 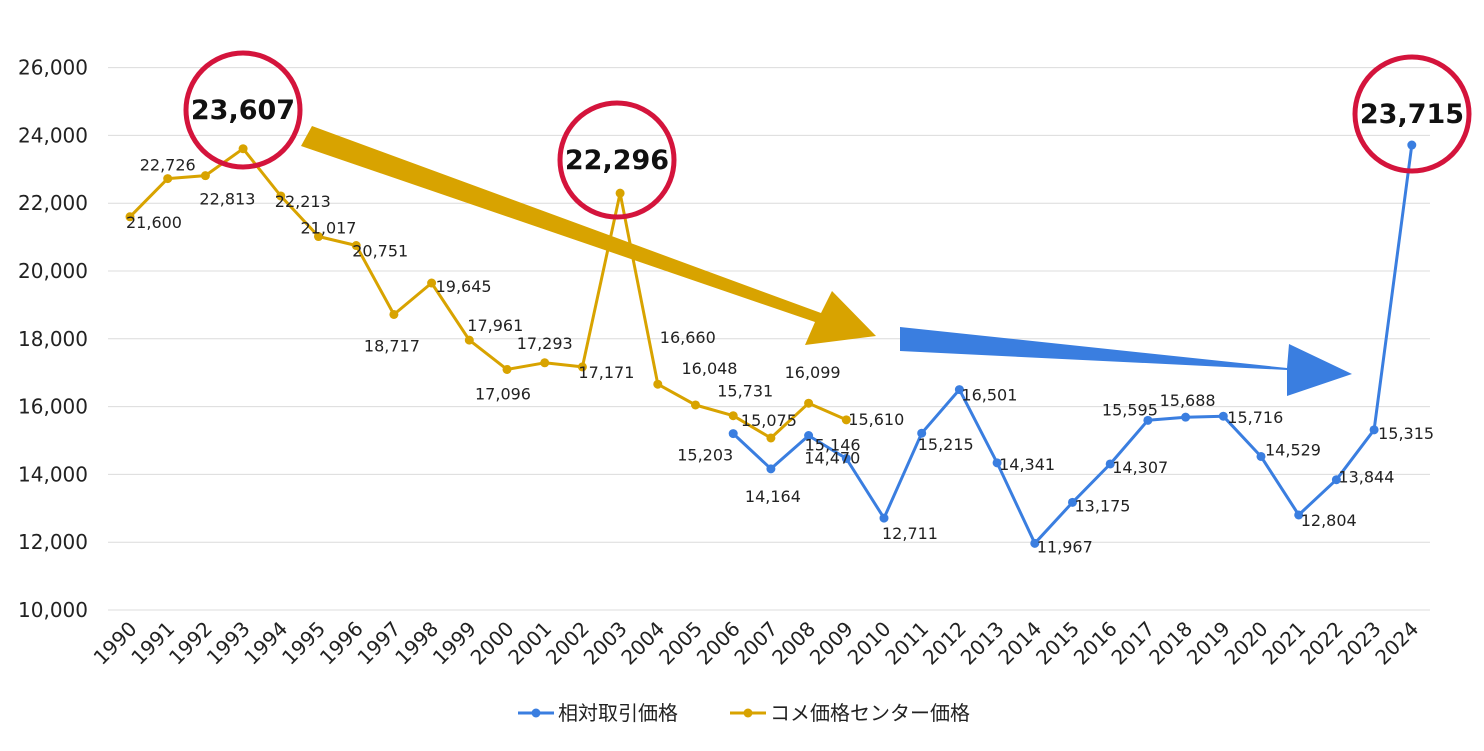 What do you see at coordinates (769, 420) in the screenshot?
I see `data-label: 15,075` at bounding box center [769, 420].